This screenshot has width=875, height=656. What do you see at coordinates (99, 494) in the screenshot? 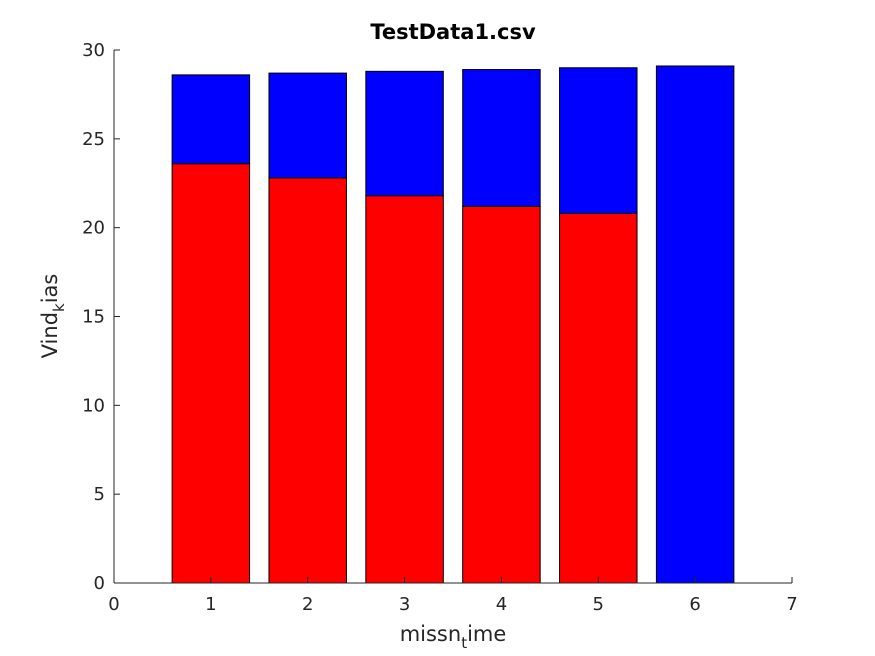
I see `y-tick-label: 5` at bounding box center [99, 494].